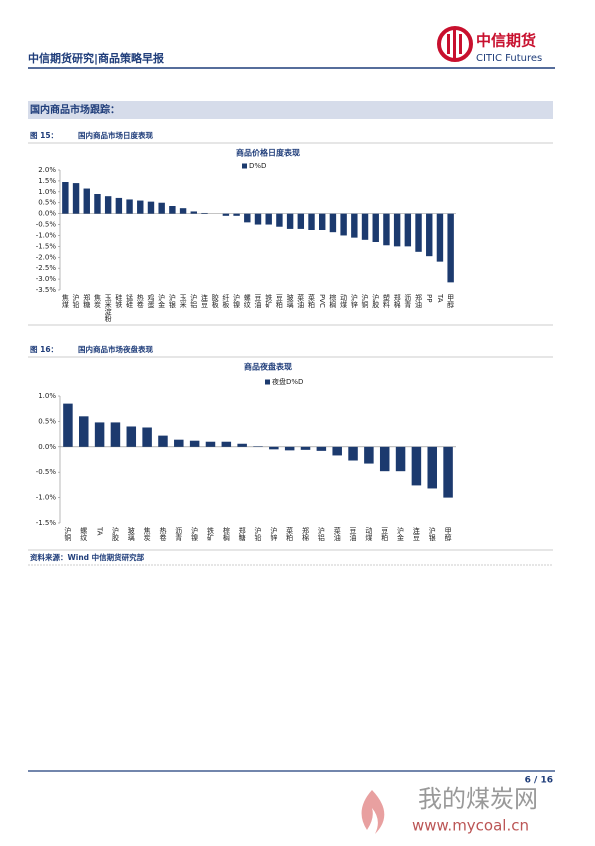  I want to click on x-tick-label: 玉米, so click(183, 301).